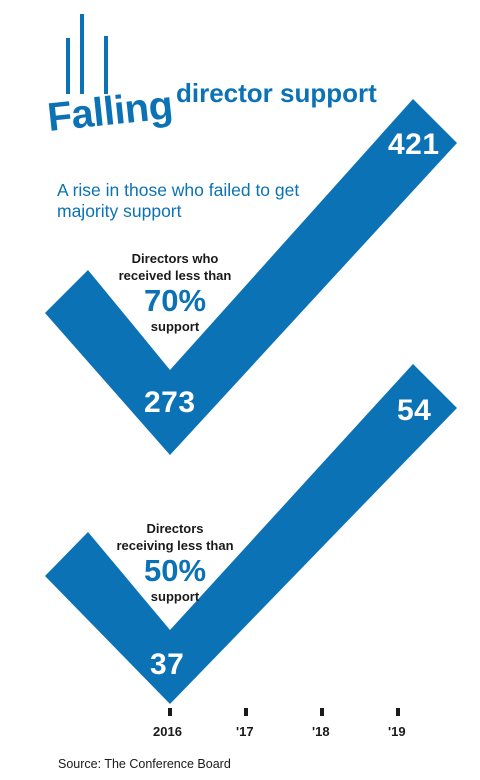  I want to click on x-label-18: '18, so click(321, 731).